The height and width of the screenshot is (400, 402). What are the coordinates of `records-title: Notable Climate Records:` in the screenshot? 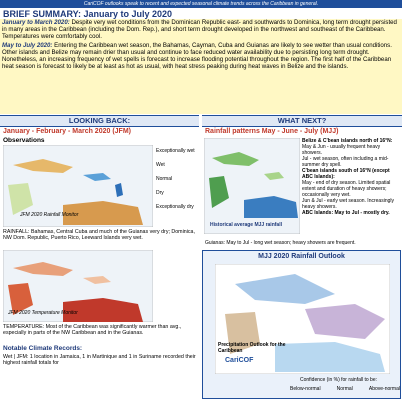 It's located at (43, 348).